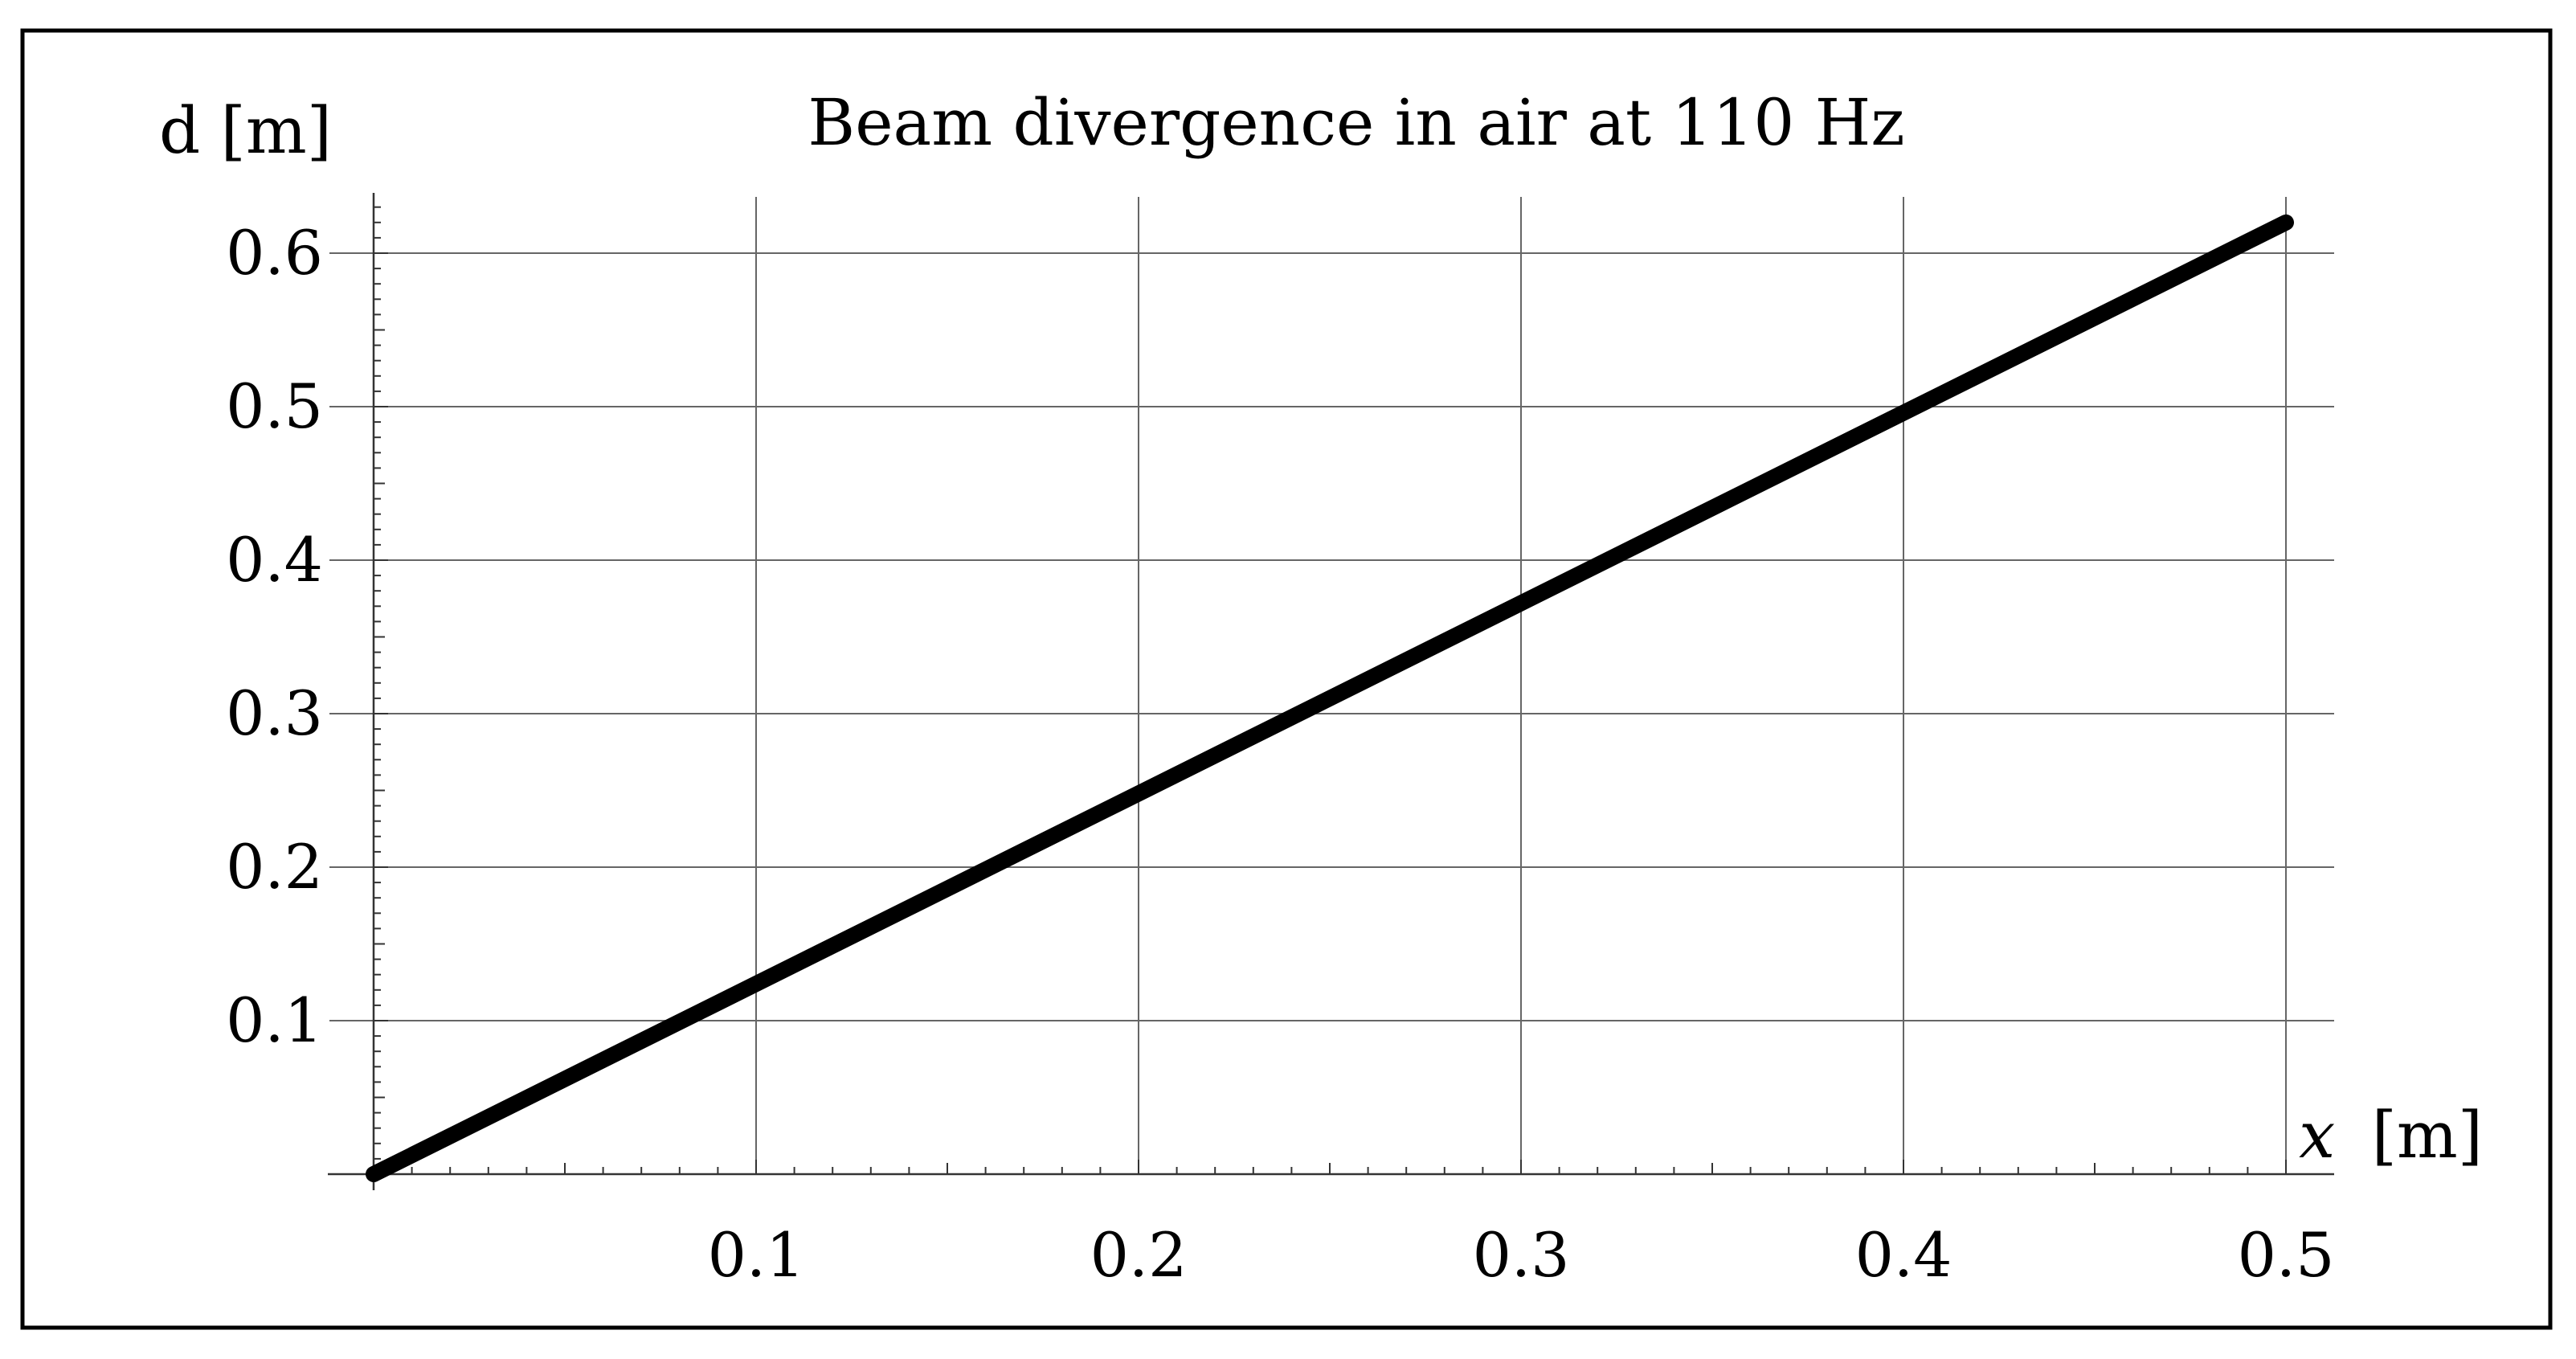 This screenshot has height=1359, width=2576. What do you see at coordinates (2286, 1255) in the screenshot?
I see `x-tick-label: 0.5` at bounding box center [2286, 1255].